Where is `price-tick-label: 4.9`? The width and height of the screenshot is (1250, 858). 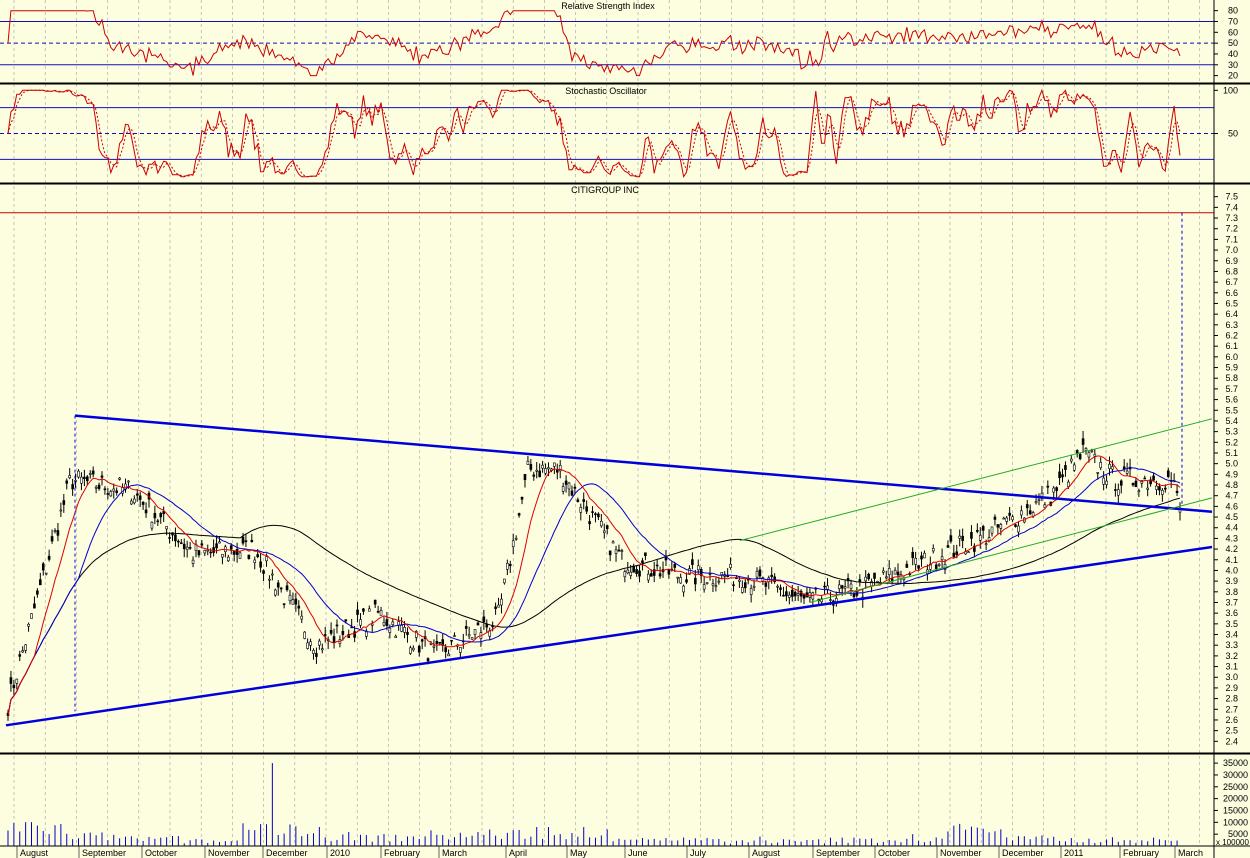
price-tick-label: 4.9 is located at coordinates (1231, 474).